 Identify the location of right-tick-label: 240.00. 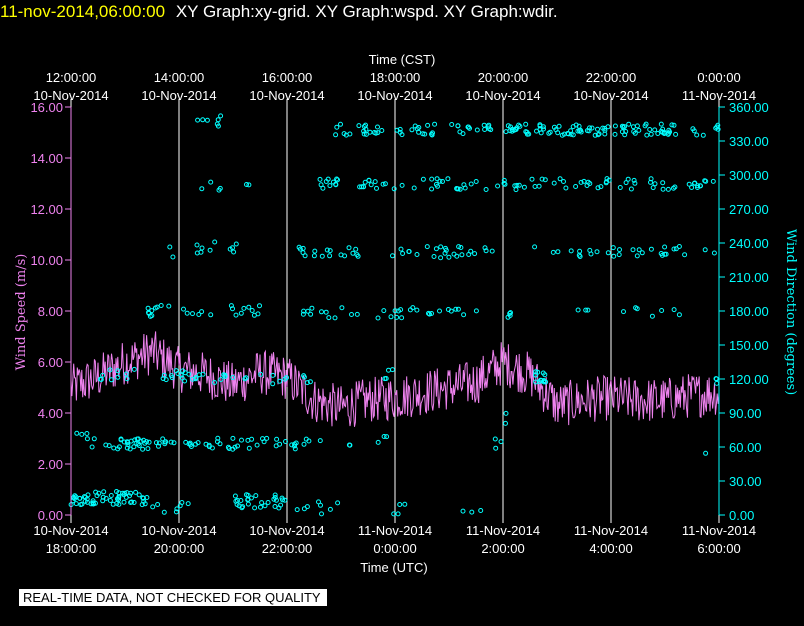
(749, 243).